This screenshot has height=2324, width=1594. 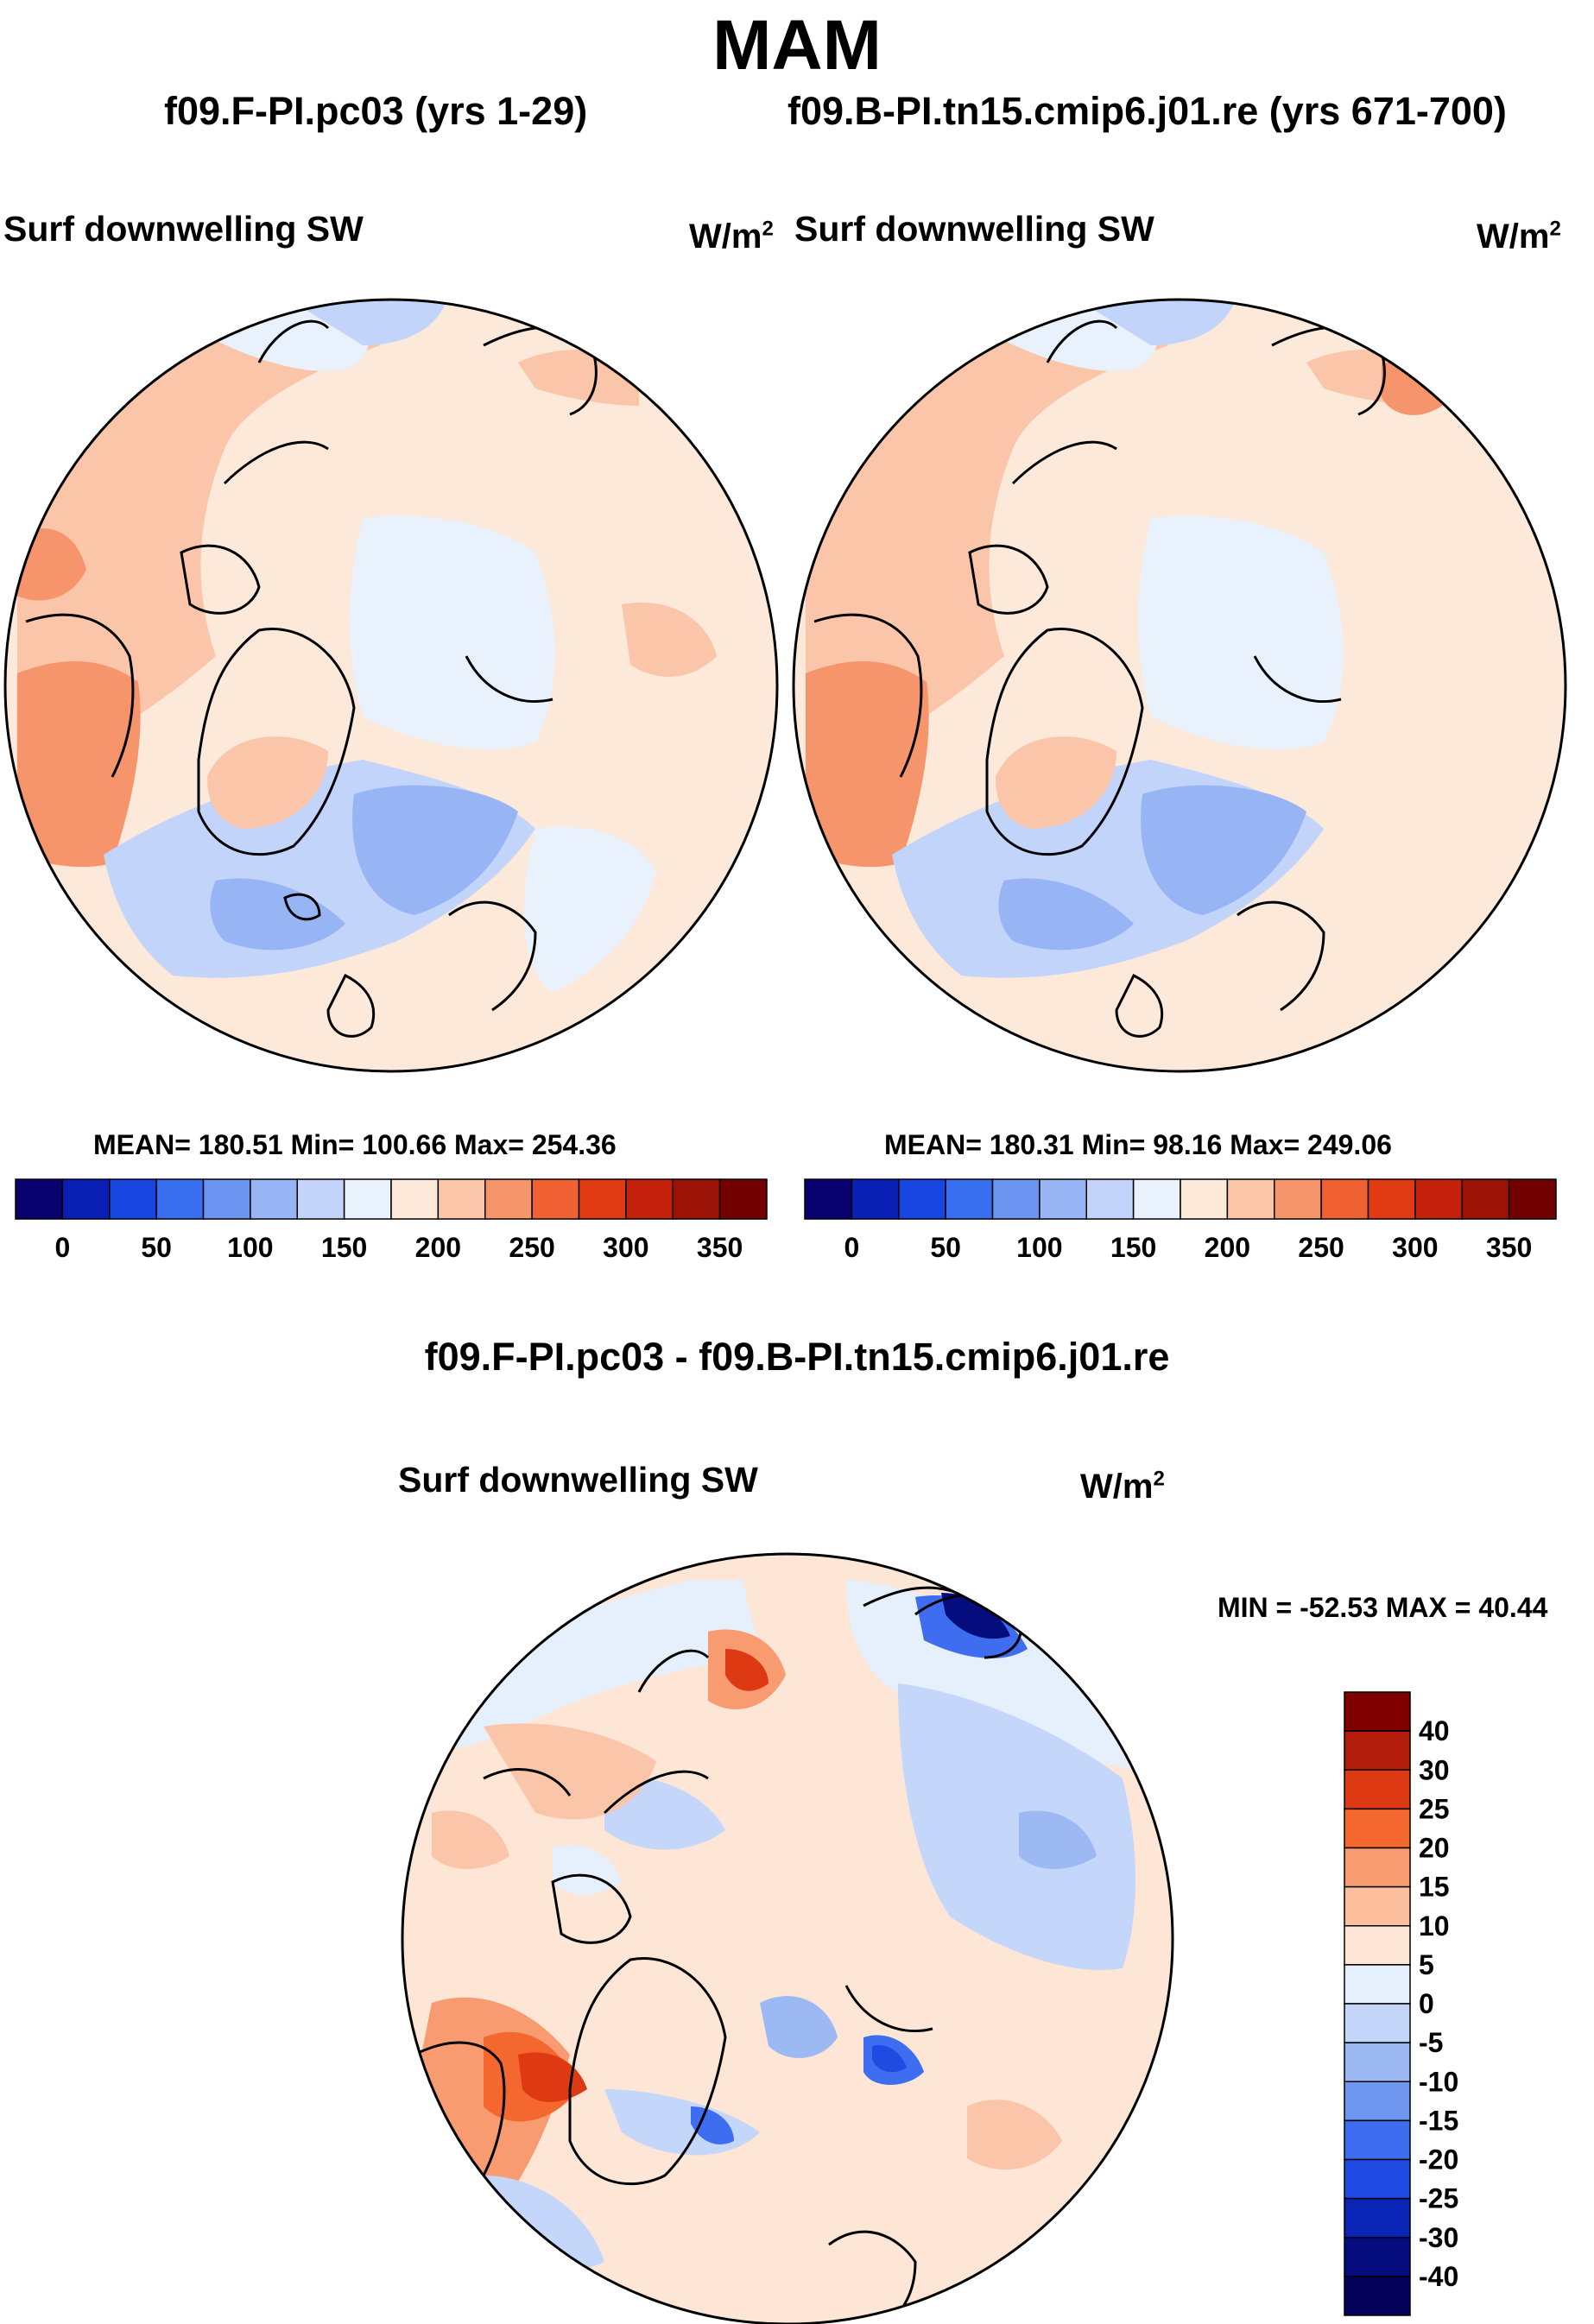 What do you see at coordinates (1519, 236) in the screenshot?
I see `panel2-units: W/m2` at bounding box center [1519, 236].